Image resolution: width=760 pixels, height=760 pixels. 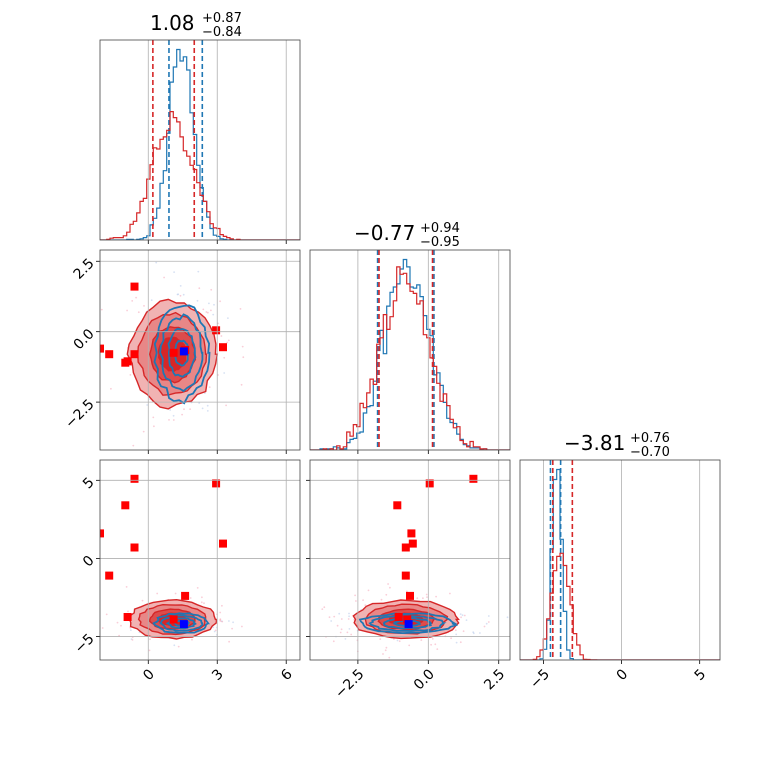 I want to click on y-tick-label: 0.0, so click(x=84, y=339).